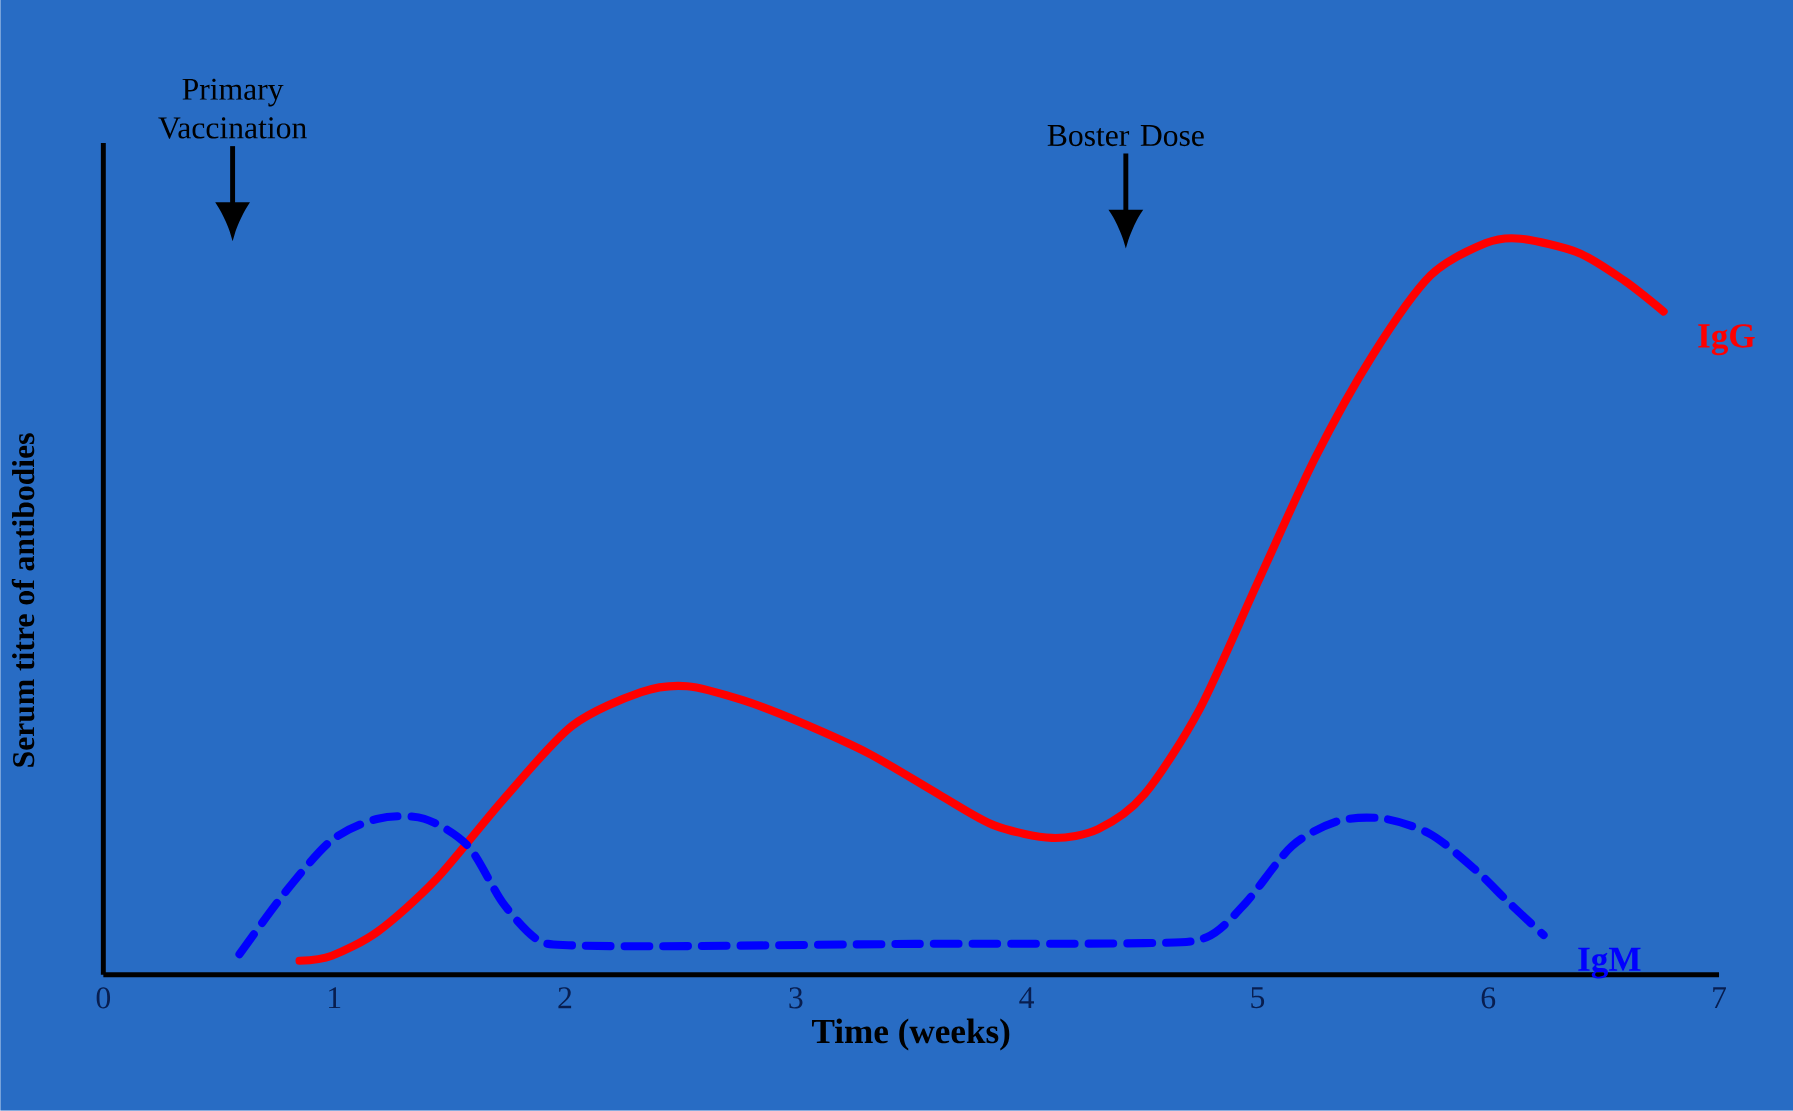 The height and width of the screenshot is (1111, 1793). What do you see at coordinates (796, 998) in the screenshot?
I see `x-tick-label: 3` at bounding box center [796, 998].